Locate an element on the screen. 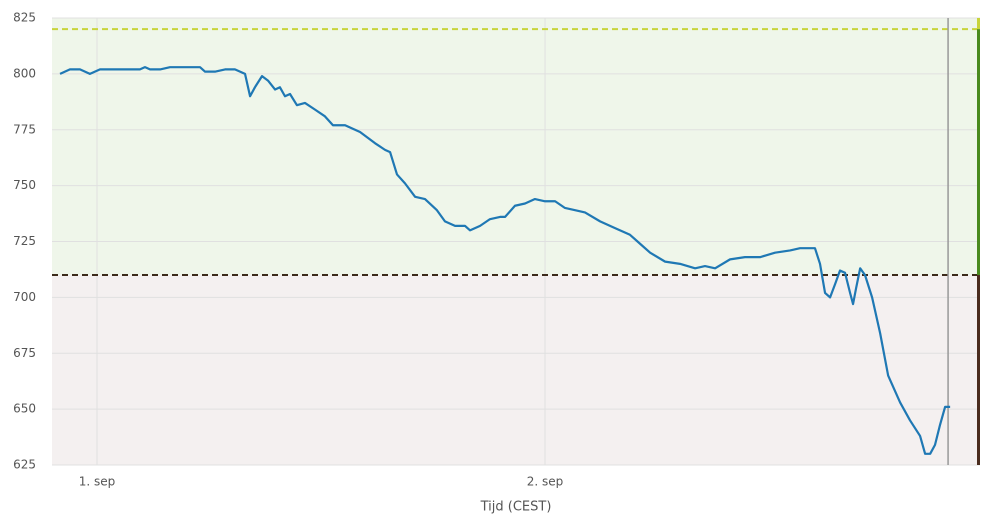 Image resolution: width=1000 pixels, height=531 pixels. x-tick-label: 1. sep is located at coordinates (97, 482).